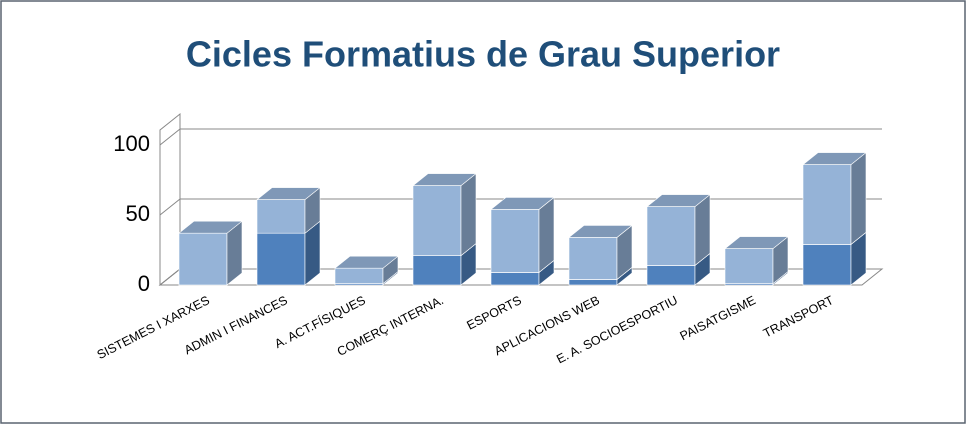 The width and height of the screenshot is (967, 425). What do you see at coordinates (144, 283) in the screenshot?
I see `y-tick-label: 0` at bounding box center [144, 283].